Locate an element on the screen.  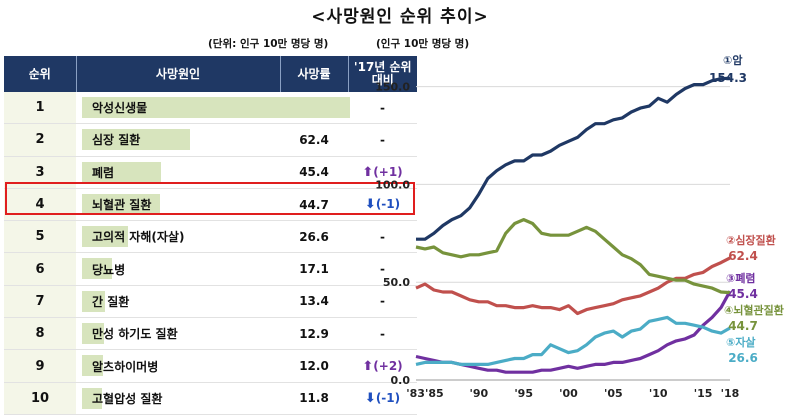
table-row: 6 당뇨병 17.1 - is located at coordinates (211, 269).